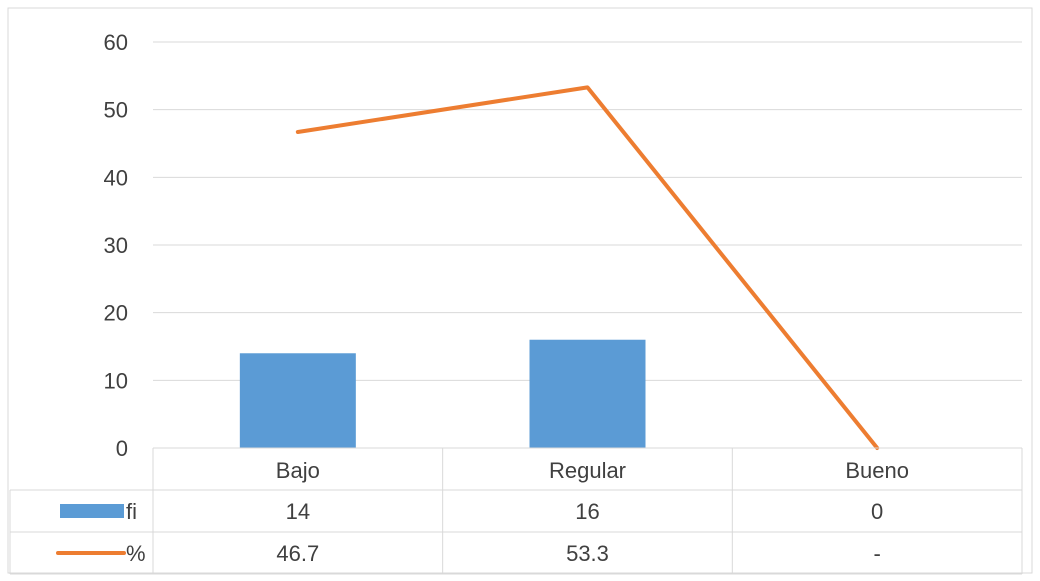 This screenshot has height=581, width=1040. What do you see at coordinates (116, 177) in the screenshot?
I see `y-tick-label: 40` at bounding box center [116, 177].